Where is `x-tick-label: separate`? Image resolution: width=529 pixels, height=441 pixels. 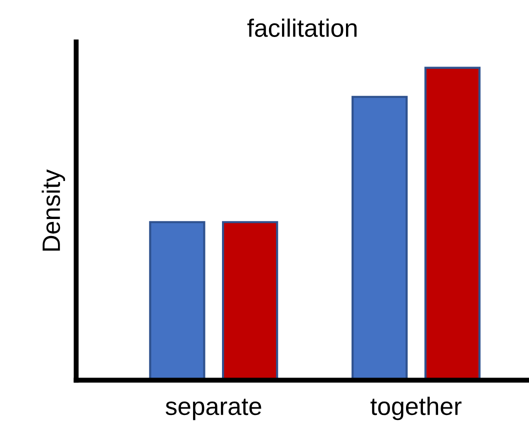 x-tick-label: separate is located at coordinates (214, 409).